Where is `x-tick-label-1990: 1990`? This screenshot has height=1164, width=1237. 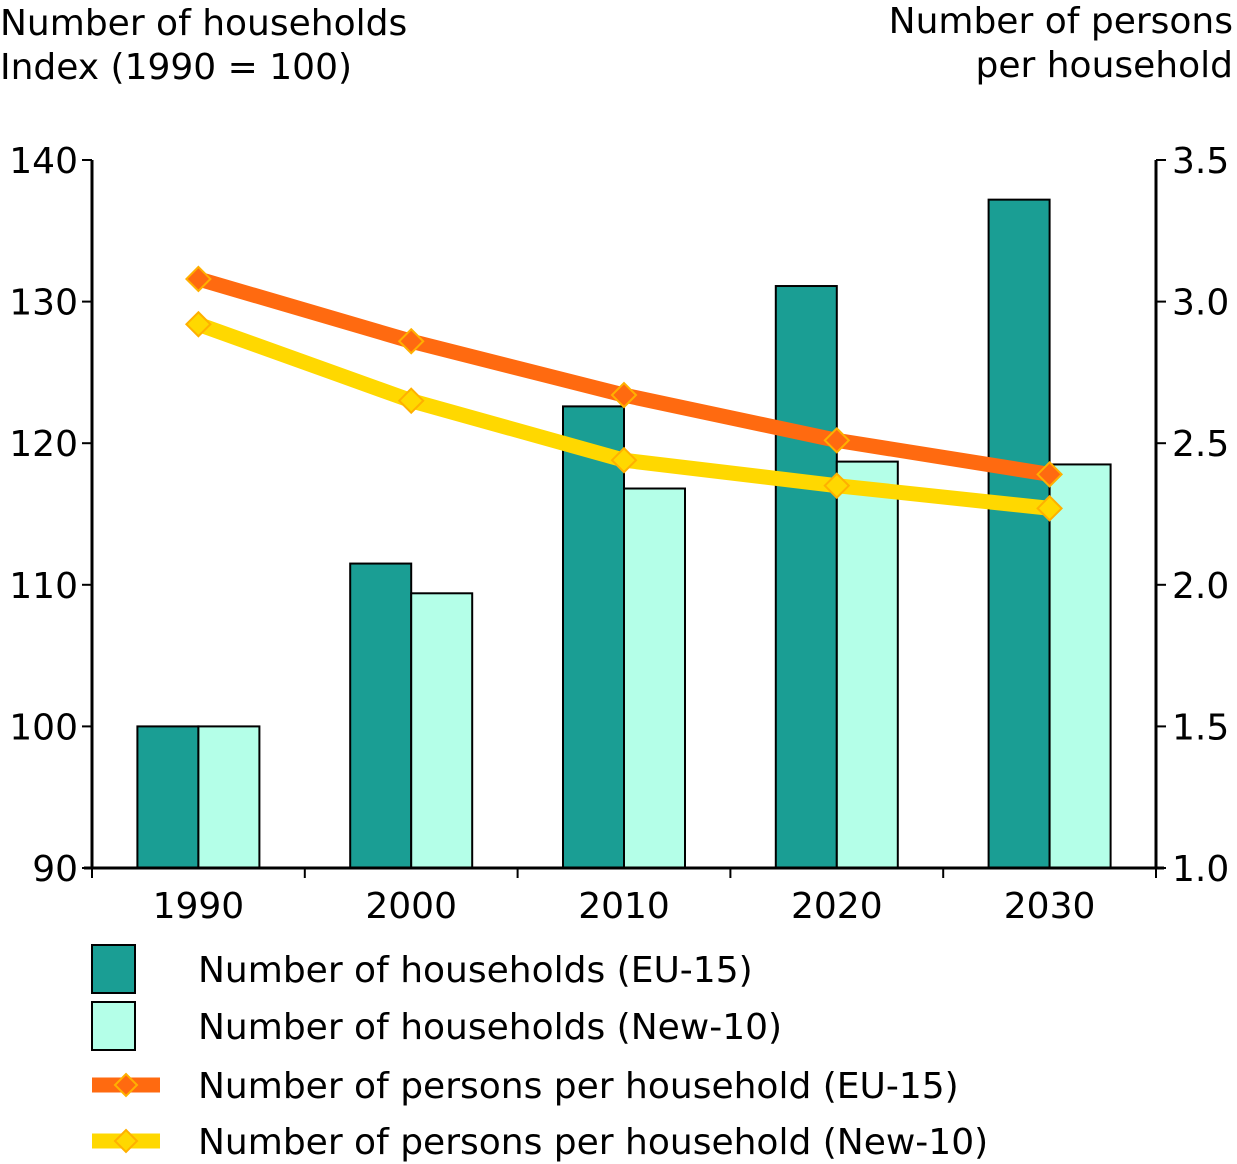
x-tick-label-1990: 1990 is located at coordinates (199, 906).